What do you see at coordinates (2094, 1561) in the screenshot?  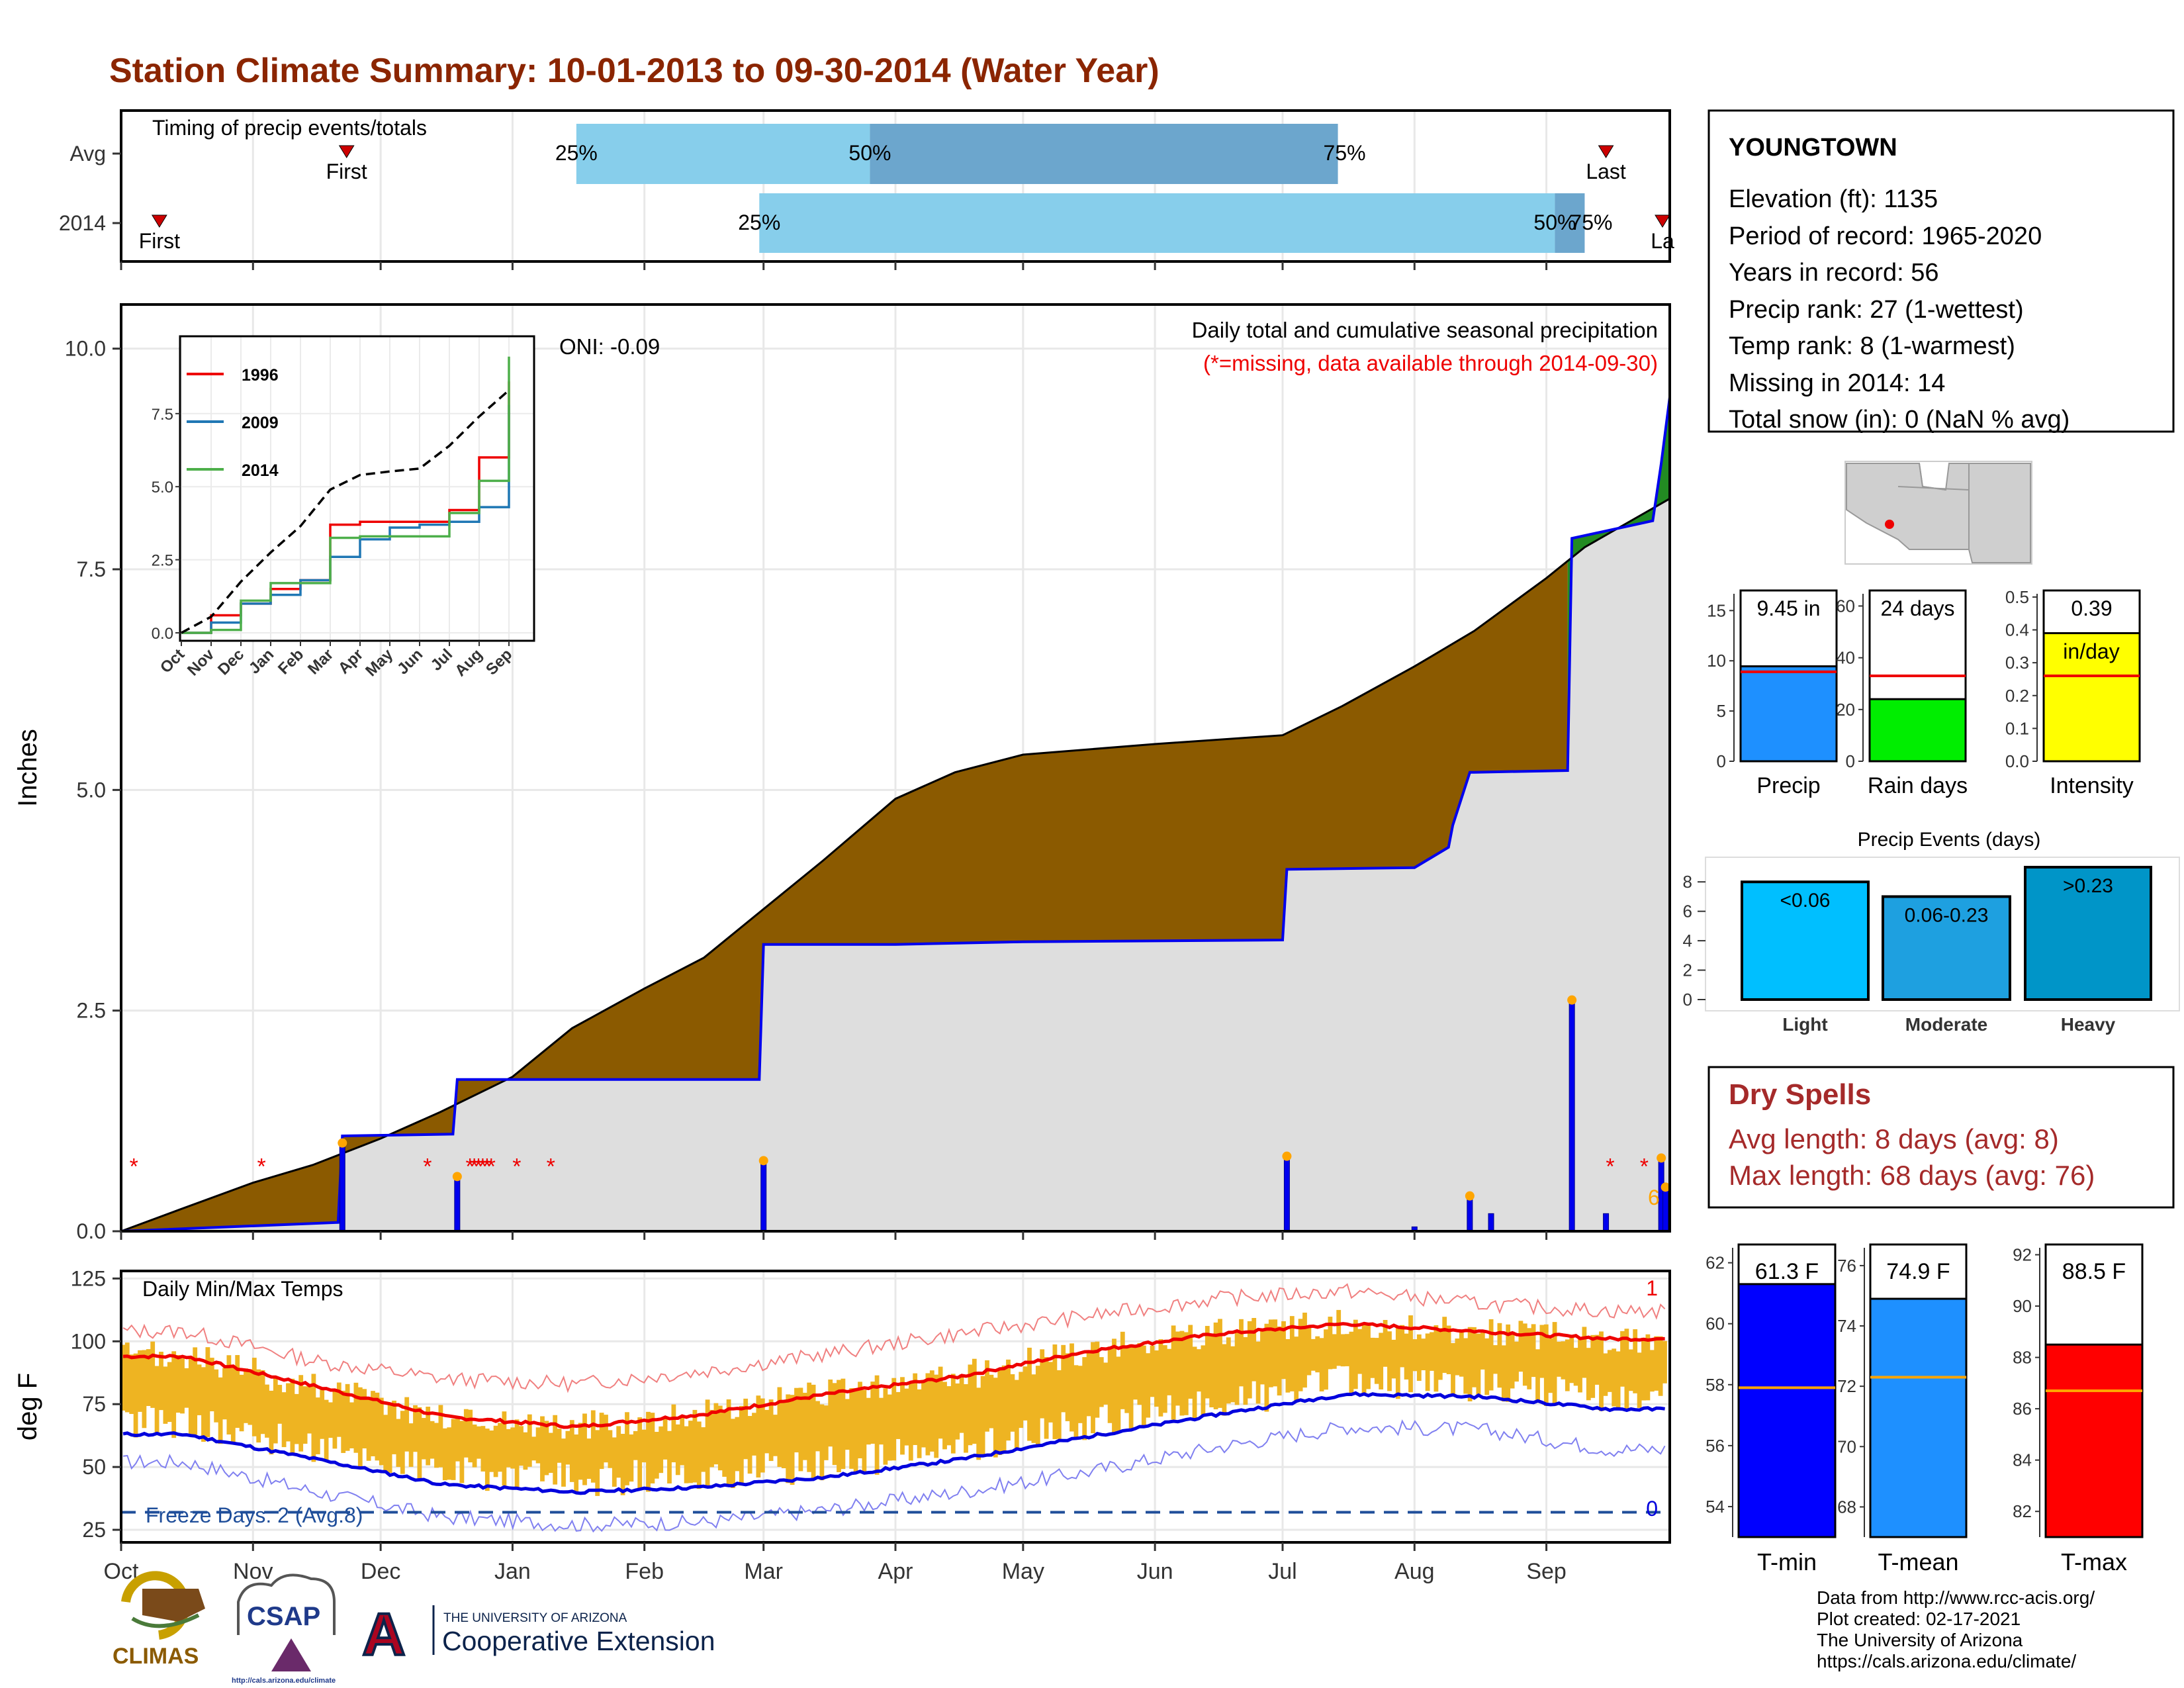 I see `temp-summary-category-label: T-max` at bounding box center [2094, 1561].